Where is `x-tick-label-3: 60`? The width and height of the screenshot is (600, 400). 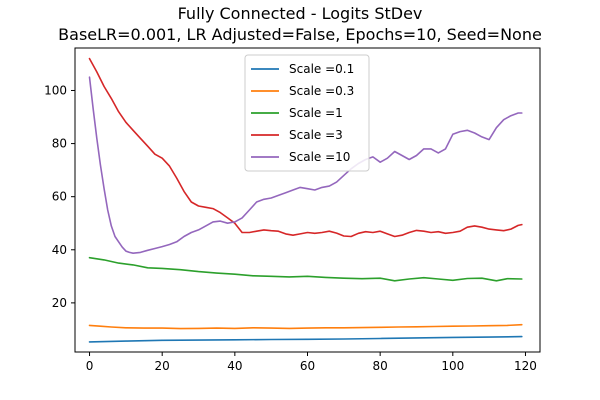
x-tick-label-3: 60 is located at coordinates (307, 366).